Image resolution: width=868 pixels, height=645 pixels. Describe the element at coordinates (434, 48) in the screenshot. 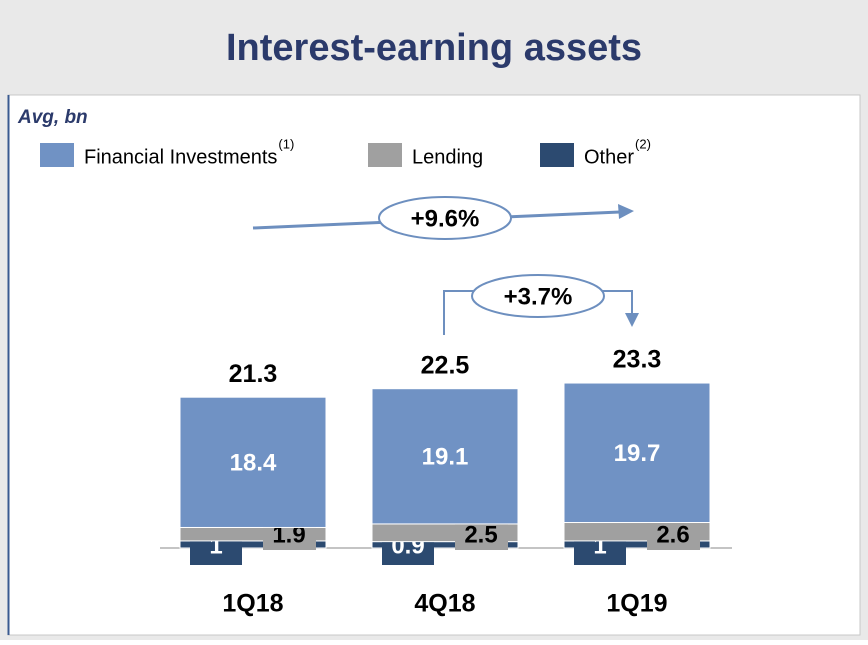

I see `chart-title: Interest-earning assets` at that location.